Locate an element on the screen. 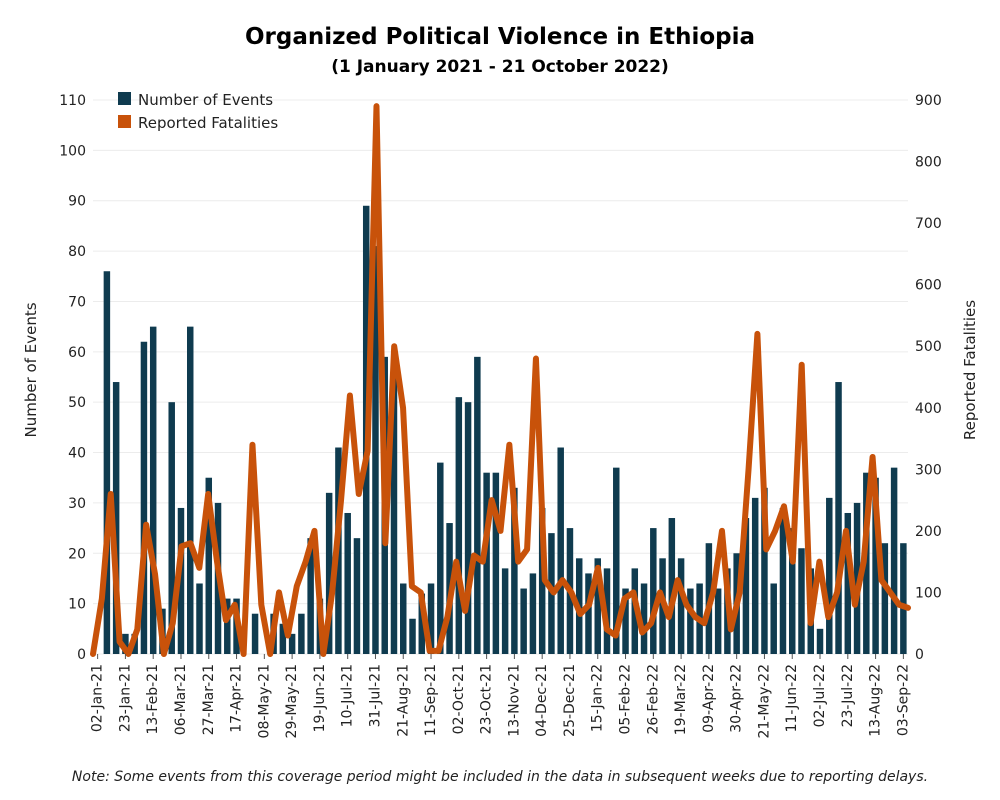 The width and height of the screenshot is (1000, 800). x-tick-label: 21-Aug-21 is located at coordinates (403, 700).